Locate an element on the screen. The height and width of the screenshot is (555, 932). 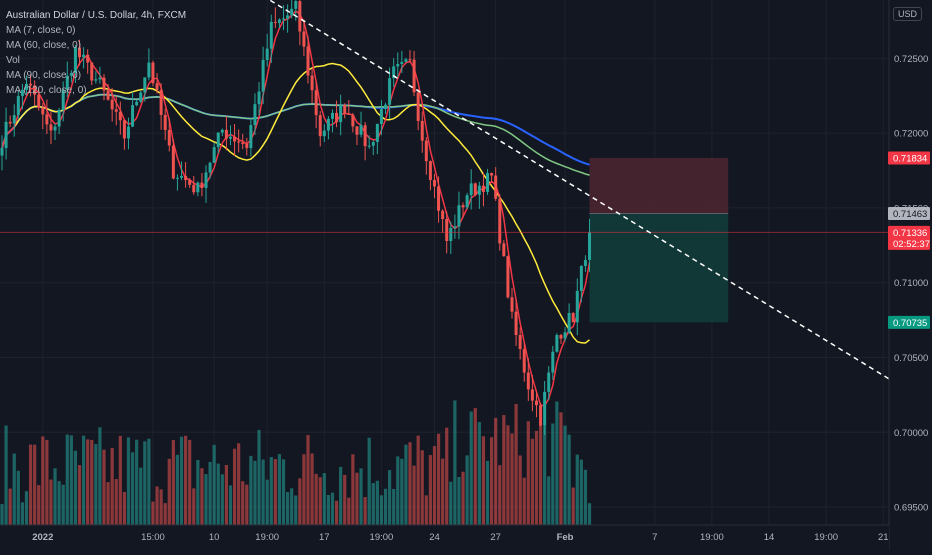
x-tick-label: 24 is located at coordinates (434, 537).